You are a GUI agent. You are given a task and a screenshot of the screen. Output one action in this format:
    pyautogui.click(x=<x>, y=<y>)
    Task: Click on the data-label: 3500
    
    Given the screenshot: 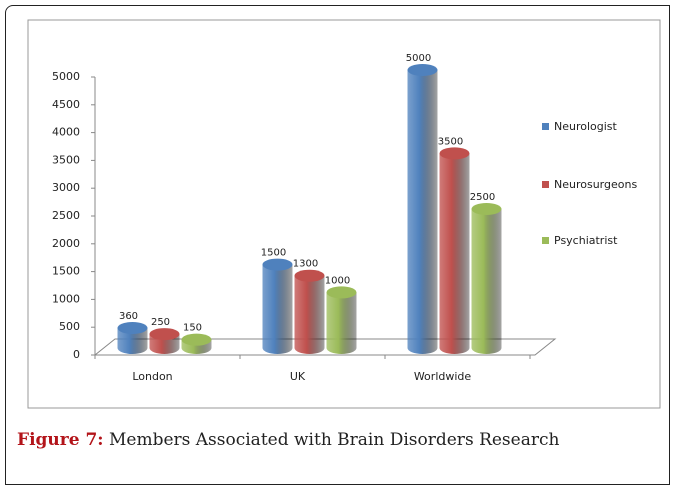 What is the action you would take?
    pyautogui.click(x=450, y=141)
    